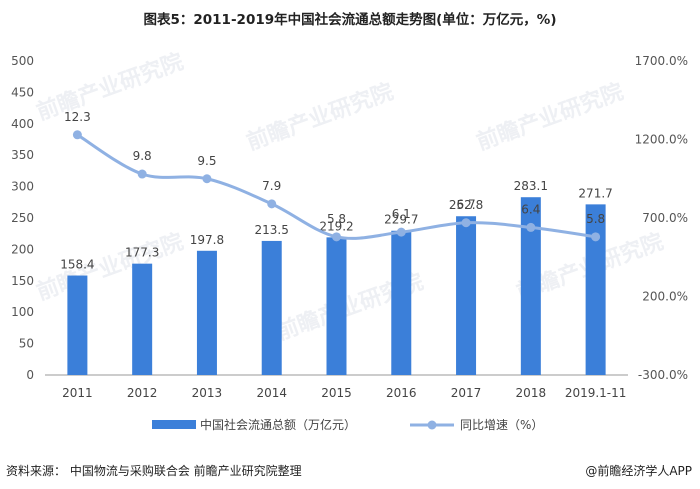  What do you see at coordinates (531, 393) in the screenshot?
I see `category-label: 2018` at bounding box center [531, 393].